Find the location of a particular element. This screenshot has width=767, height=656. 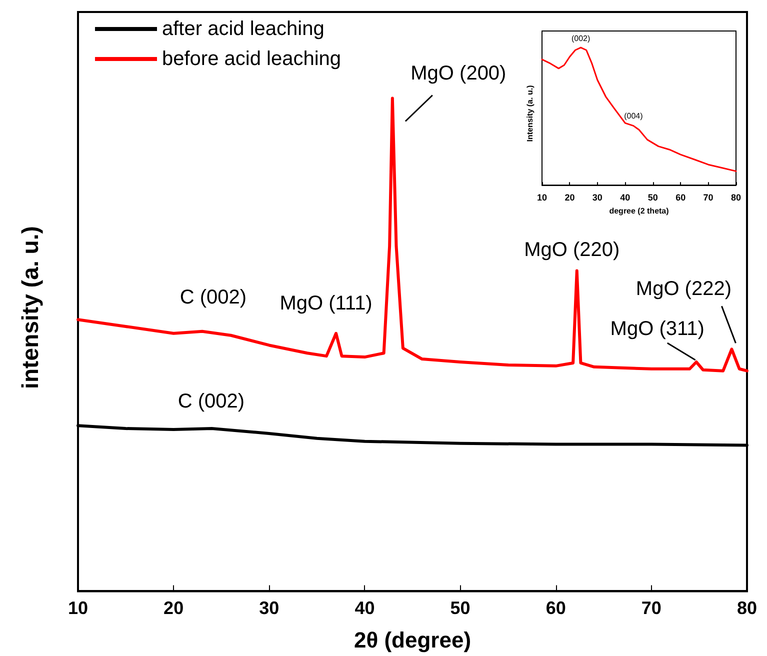

annotation: (002) is located at coordinates (580, 39).